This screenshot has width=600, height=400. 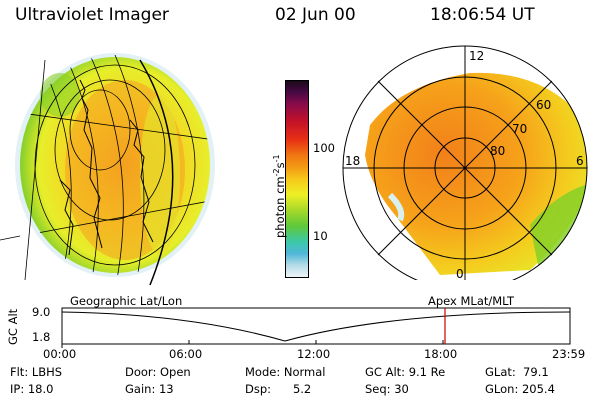 I want to click on glat-label: GLat: 79.1, so click(x=517, y=372).